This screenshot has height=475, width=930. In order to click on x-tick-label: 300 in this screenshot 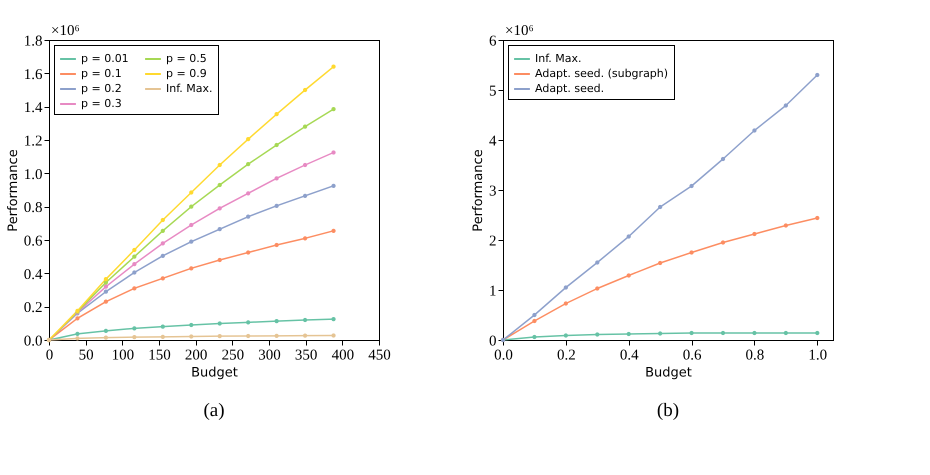, I will do `click(269, 356)`.